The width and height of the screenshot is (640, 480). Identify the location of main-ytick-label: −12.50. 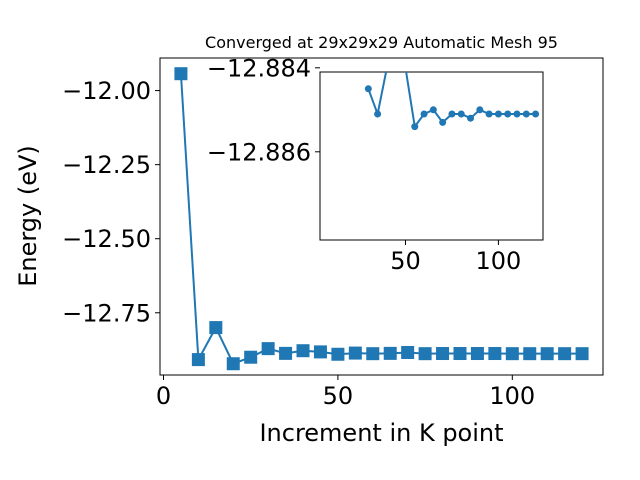
(106, 239).